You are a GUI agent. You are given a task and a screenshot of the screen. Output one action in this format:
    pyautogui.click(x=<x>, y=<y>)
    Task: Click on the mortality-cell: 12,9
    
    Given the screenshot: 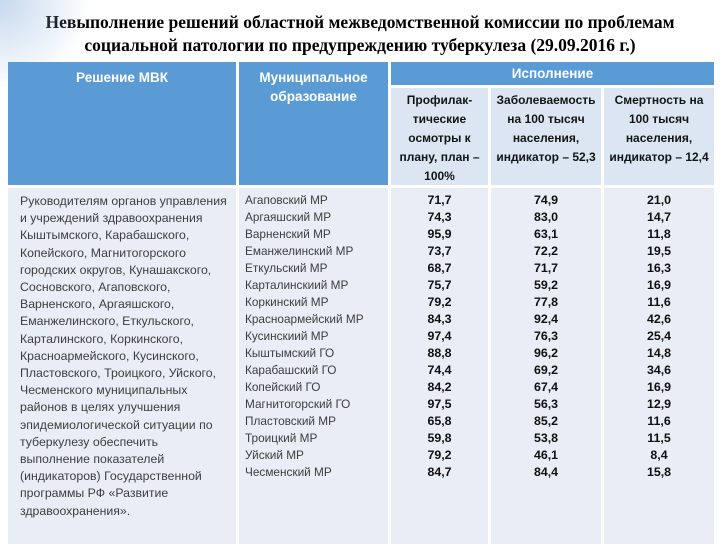 What is the action you would take?
    pyautogui.click(x=659, y=404)
    